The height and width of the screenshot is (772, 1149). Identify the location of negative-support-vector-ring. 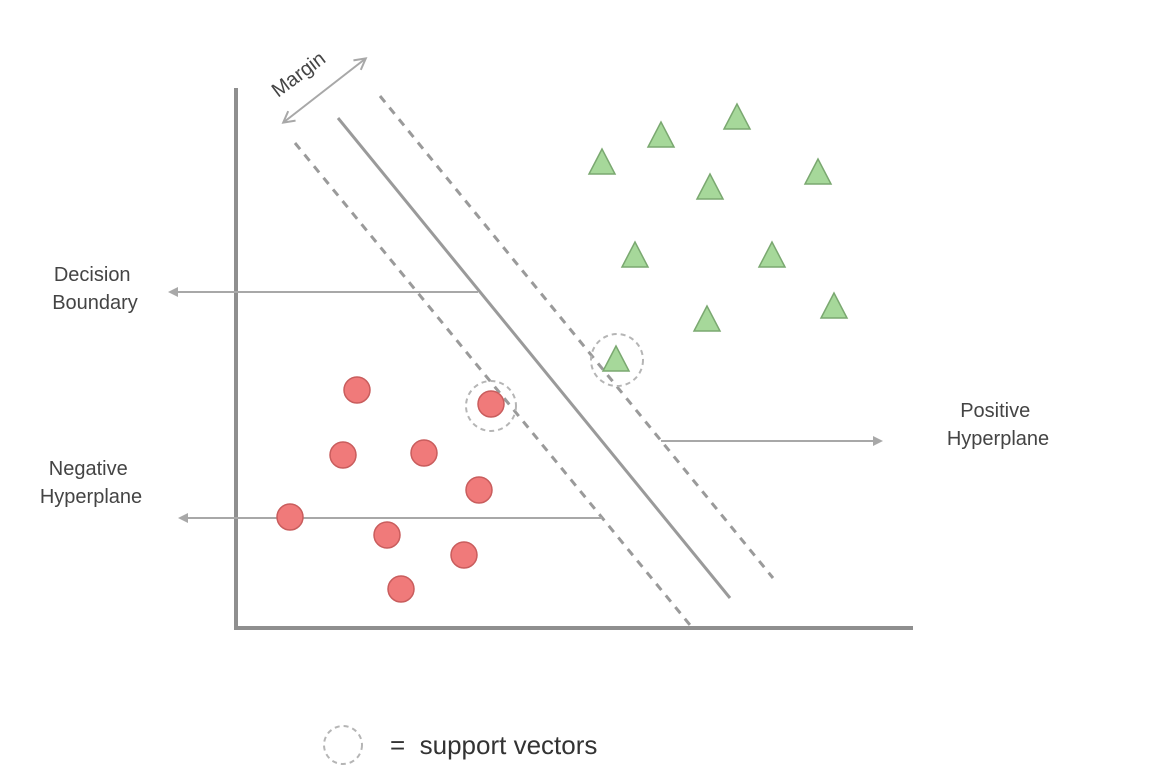
(491, 406).